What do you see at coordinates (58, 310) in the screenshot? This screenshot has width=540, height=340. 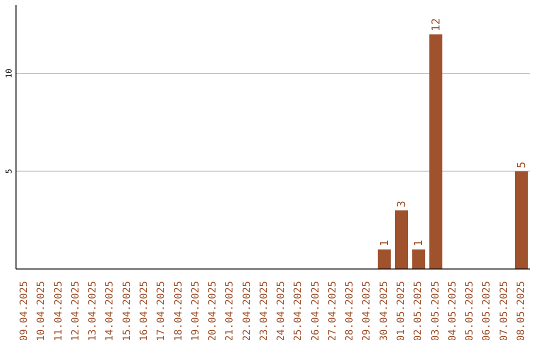 I see `x-tick-label: 11.04.2025` at bounding box center [58, 310].